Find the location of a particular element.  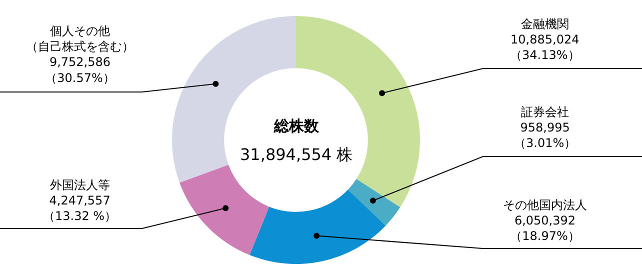

text: 総株数 is located at coordinates (296, 126).